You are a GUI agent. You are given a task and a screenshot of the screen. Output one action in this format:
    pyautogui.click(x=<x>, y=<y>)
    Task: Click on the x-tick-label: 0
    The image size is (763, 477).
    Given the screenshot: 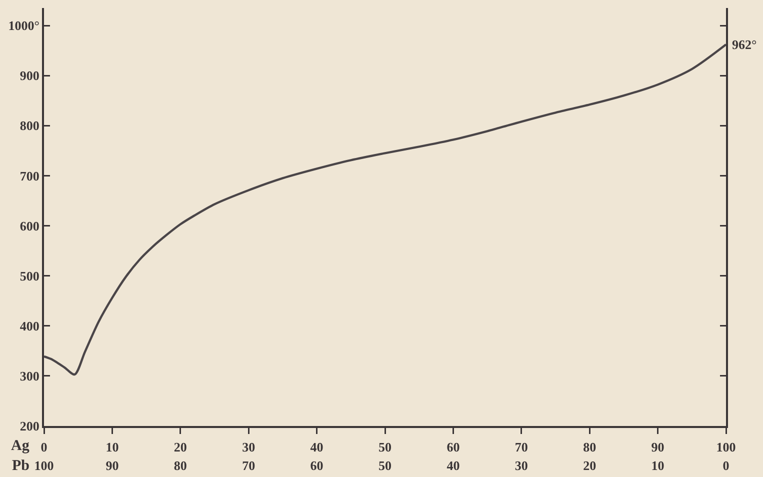 What is the action you would take?
    pyautogui.click(x=44, y=447)
    